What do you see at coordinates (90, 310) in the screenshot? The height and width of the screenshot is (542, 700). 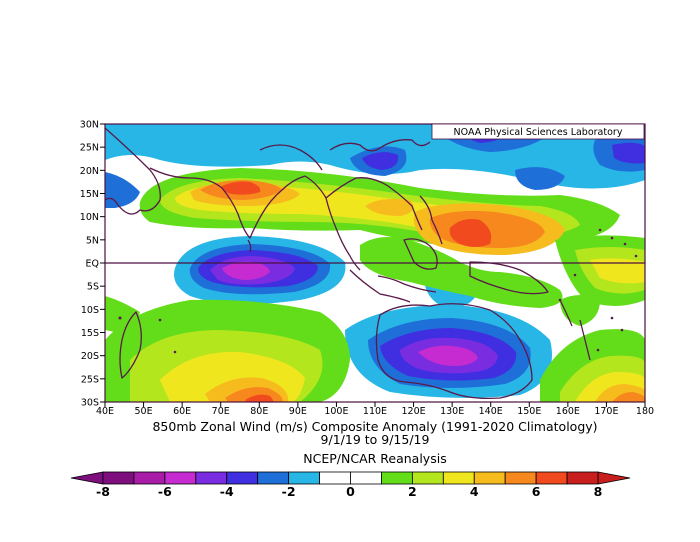 I see `lat-tick-label: 10S` at bounding box center [90, 310].